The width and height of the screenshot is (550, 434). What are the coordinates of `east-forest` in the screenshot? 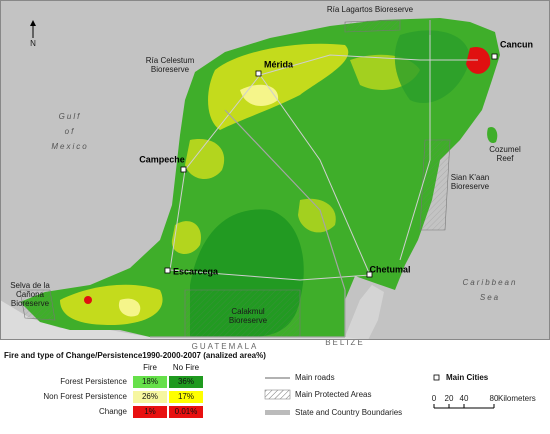 It's located at (432, 67).